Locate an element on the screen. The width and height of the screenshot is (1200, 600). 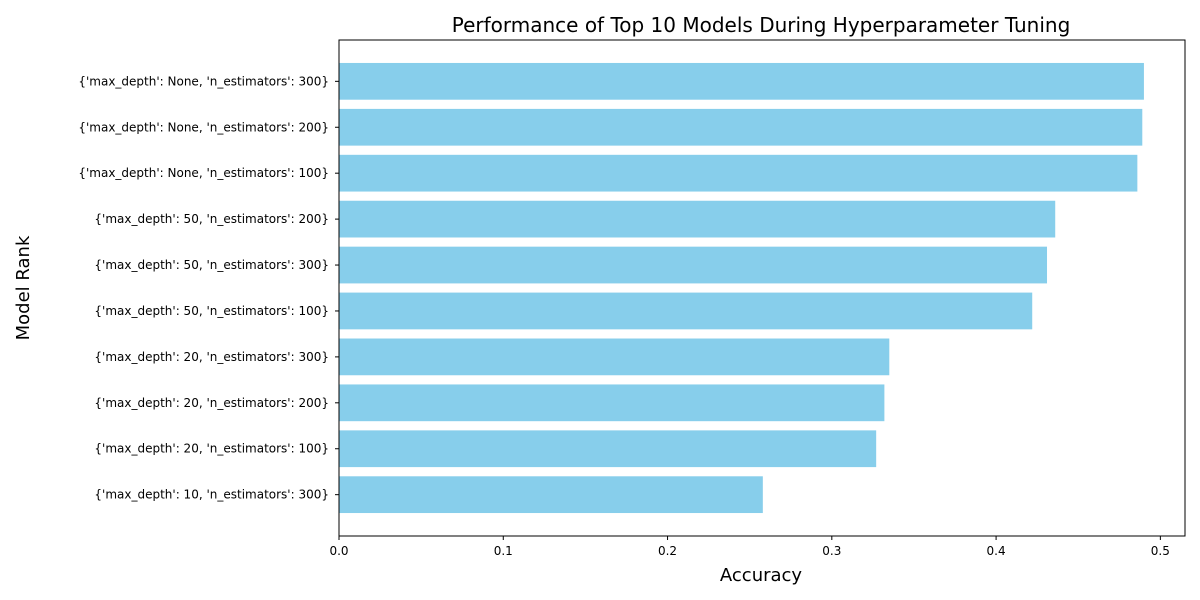
y-tick-label: {'max_depth': 50, 'n_estimators': 200} is located at coordinates (211, 219).